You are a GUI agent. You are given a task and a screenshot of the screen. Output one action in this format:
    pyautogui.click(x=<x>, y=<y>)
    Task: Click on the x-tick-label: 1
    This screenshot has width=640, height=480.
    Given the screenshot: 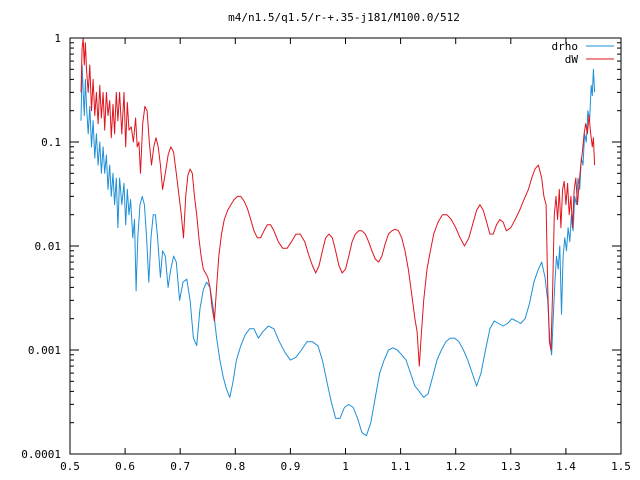 What is the action you would take?
    pyautogui.click(x=345, y=466)
    